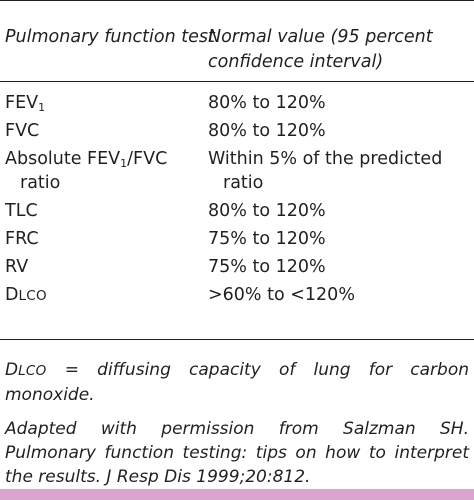  What do you see at coordinates (325, 171) in the screenshot?
I see `row-value: Within 5% of the predicted ratio` at bounding box center [325, 171].